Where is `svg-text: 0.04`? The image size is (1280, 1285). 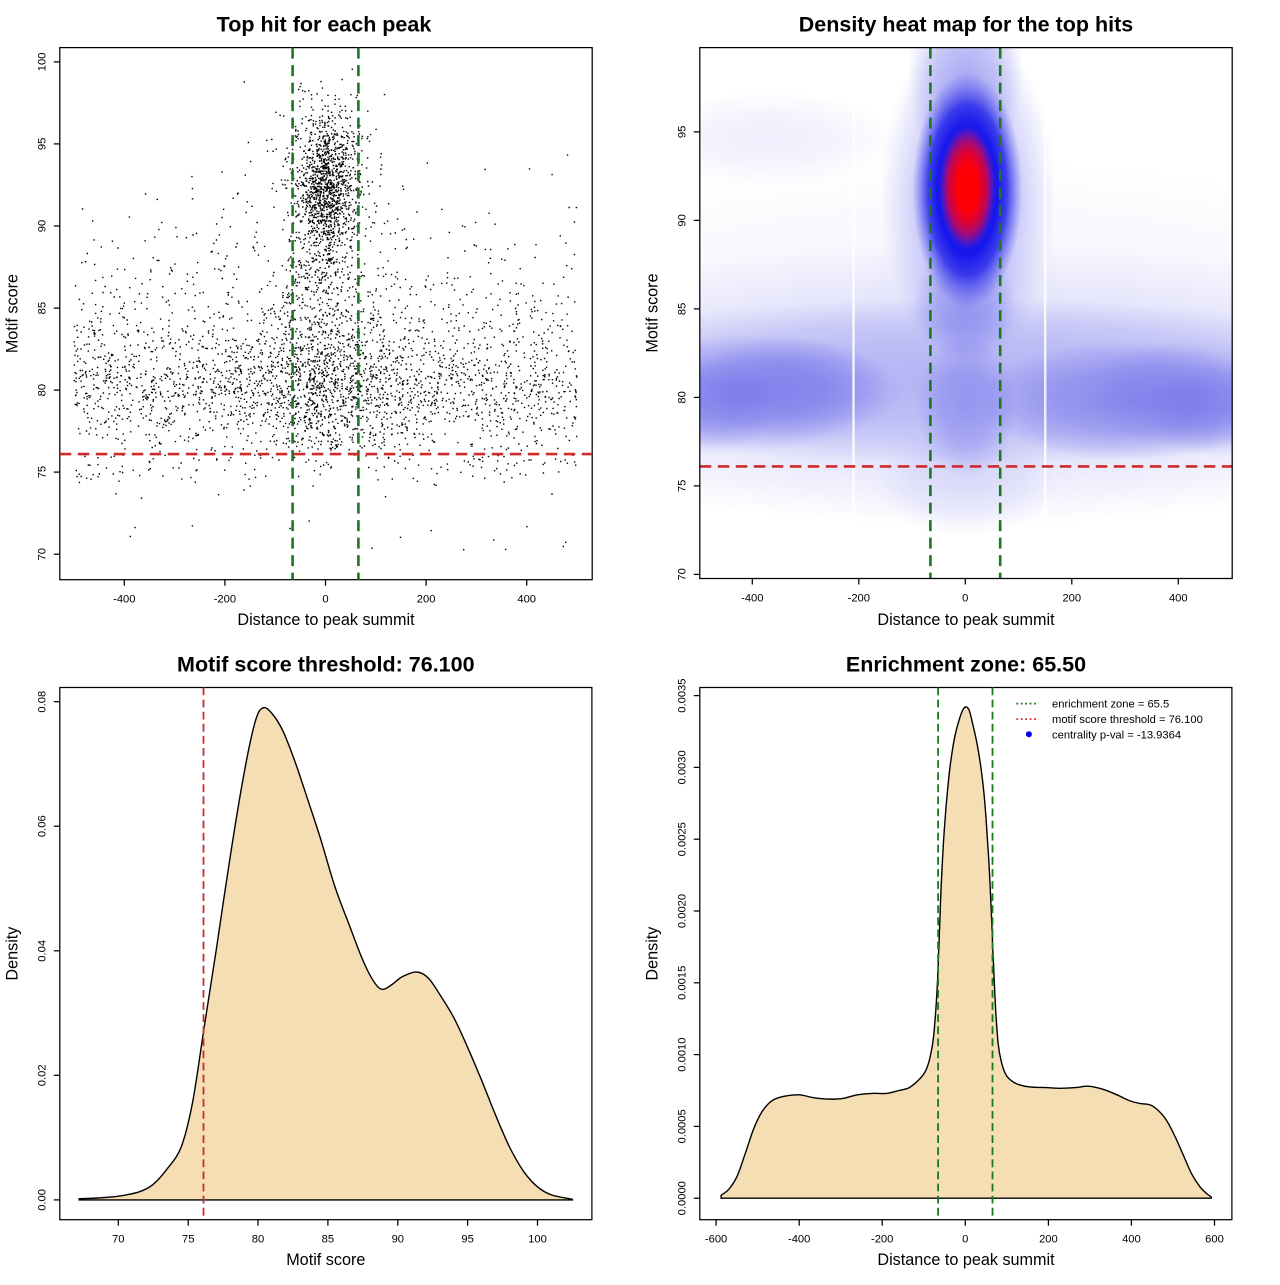 svg-text: 0.04 is located at coordinates (42, 951).